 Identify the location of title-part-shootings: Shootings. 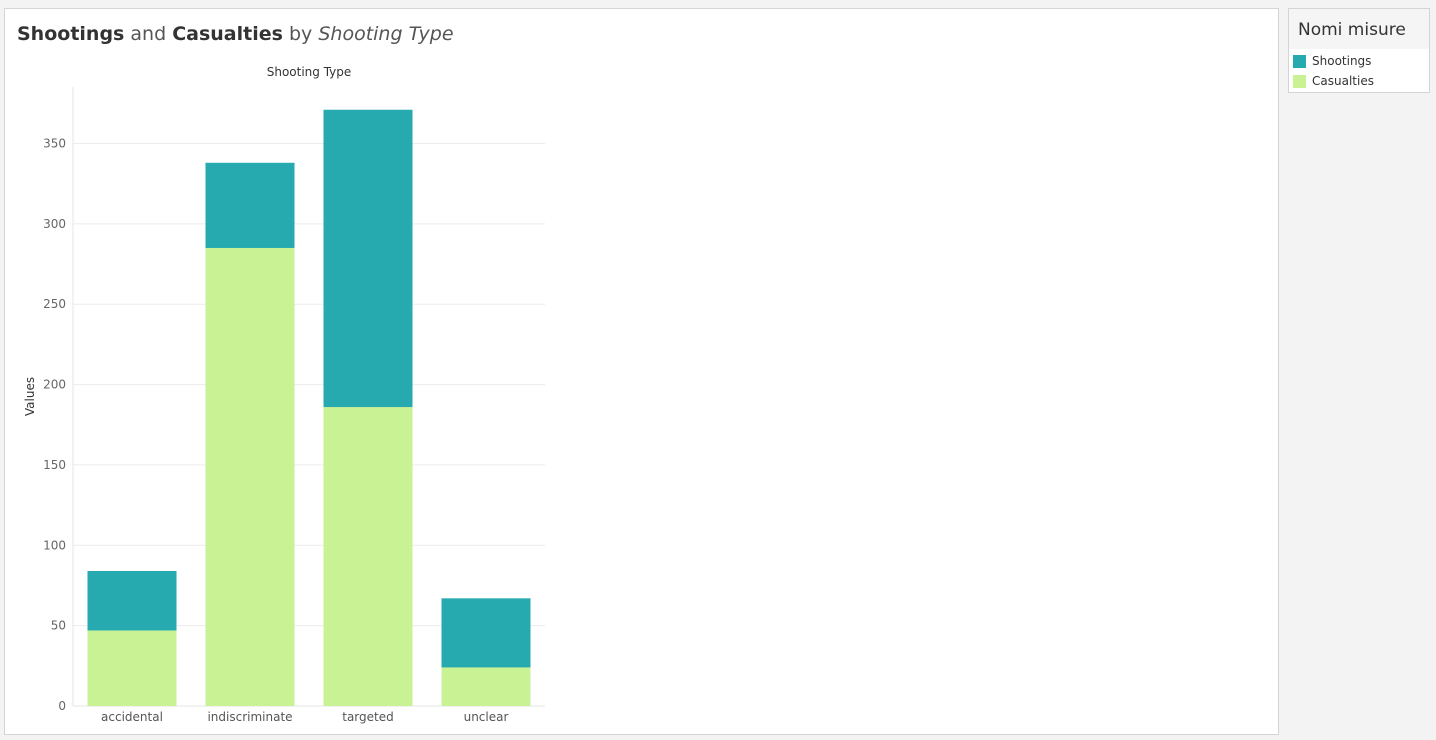
(71, 34).